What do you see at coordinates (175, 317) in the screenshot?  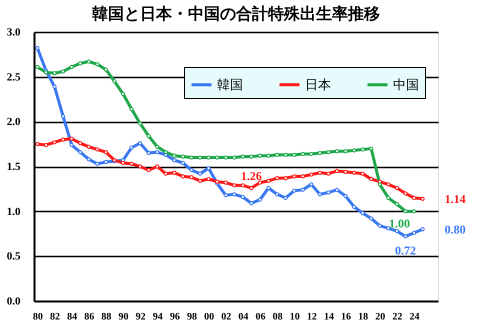 I see `x-tick-label: 96` at bounding box center [175, 317].